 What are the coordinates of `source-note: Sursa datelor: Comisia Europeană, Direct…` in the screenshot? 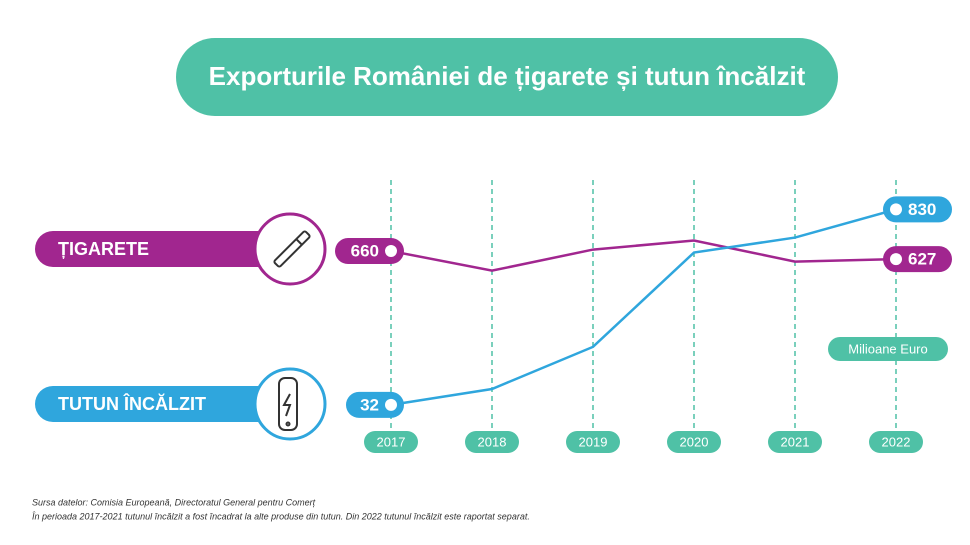 It's located at (174, 502).